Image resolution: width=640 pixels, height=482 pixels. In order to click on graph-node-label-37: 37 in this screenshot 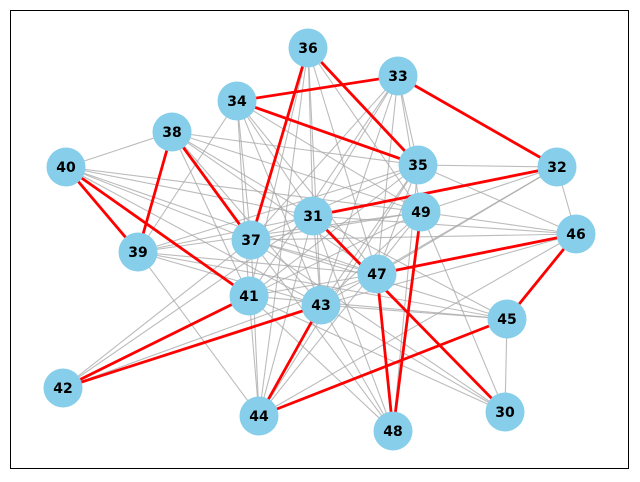, I will do `click(250, 241)`.